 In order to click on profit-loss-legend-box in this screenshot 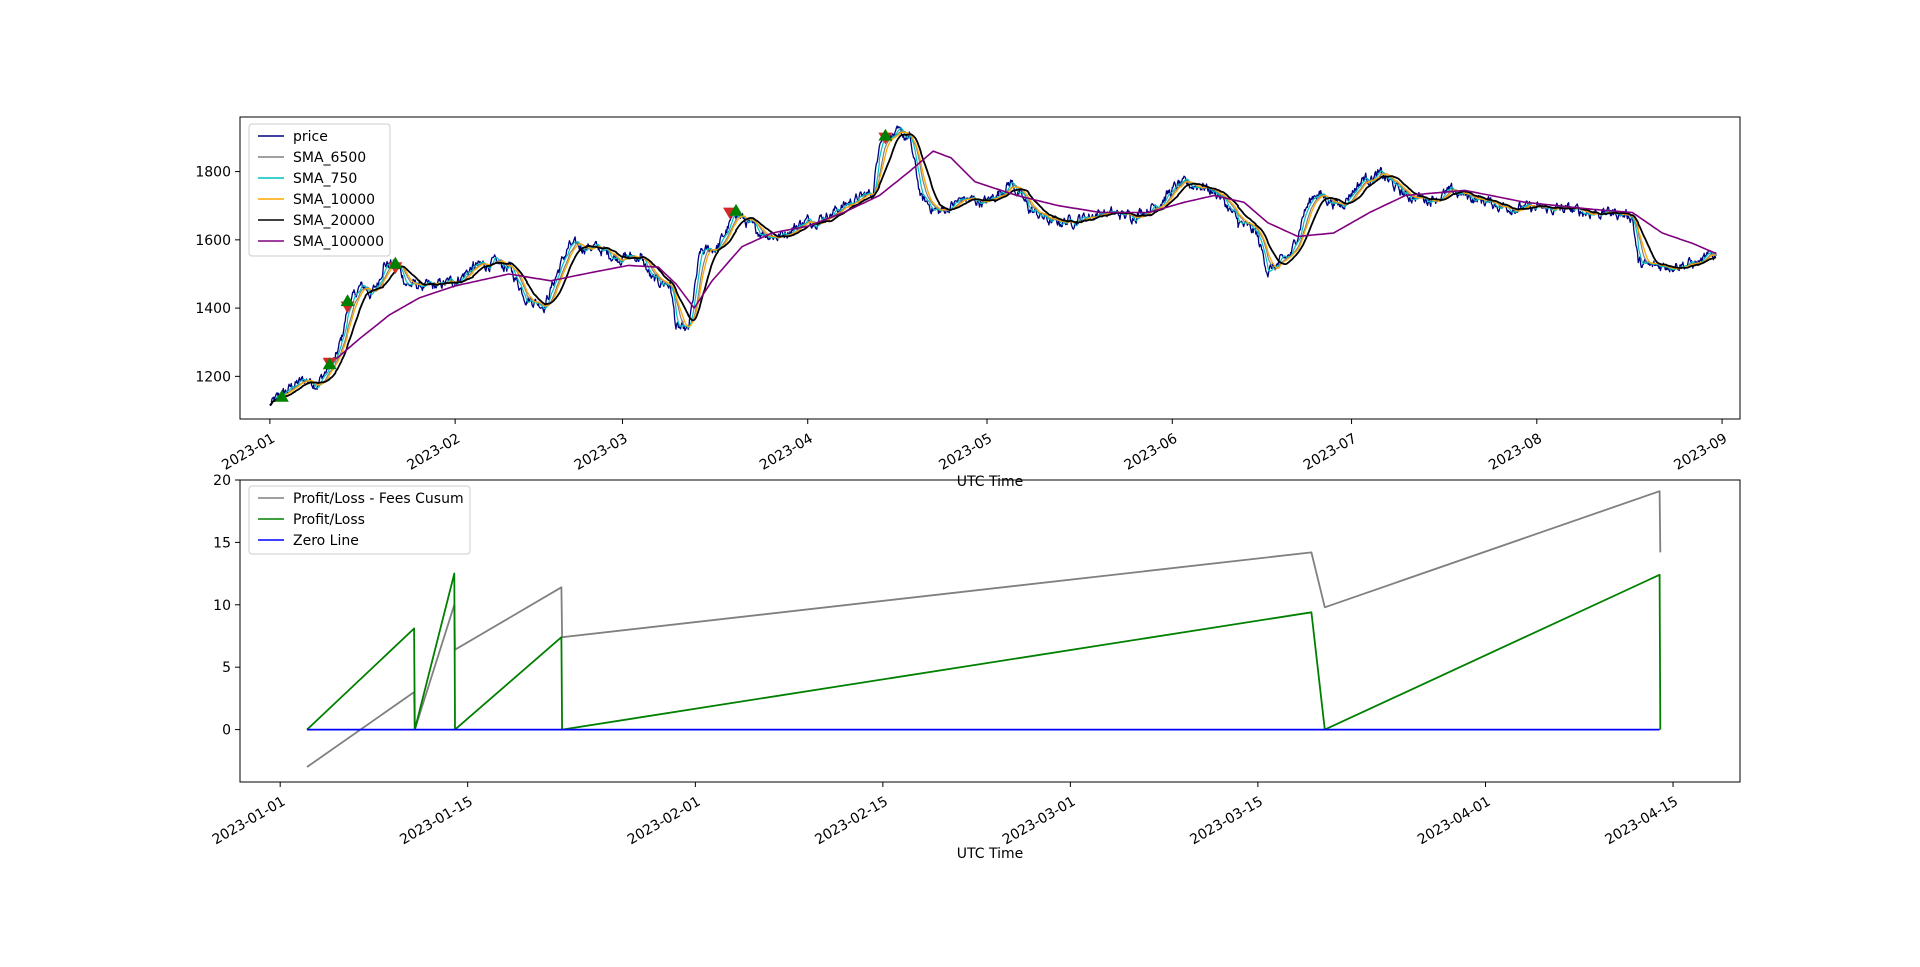, I will do `click(359, 520)`.